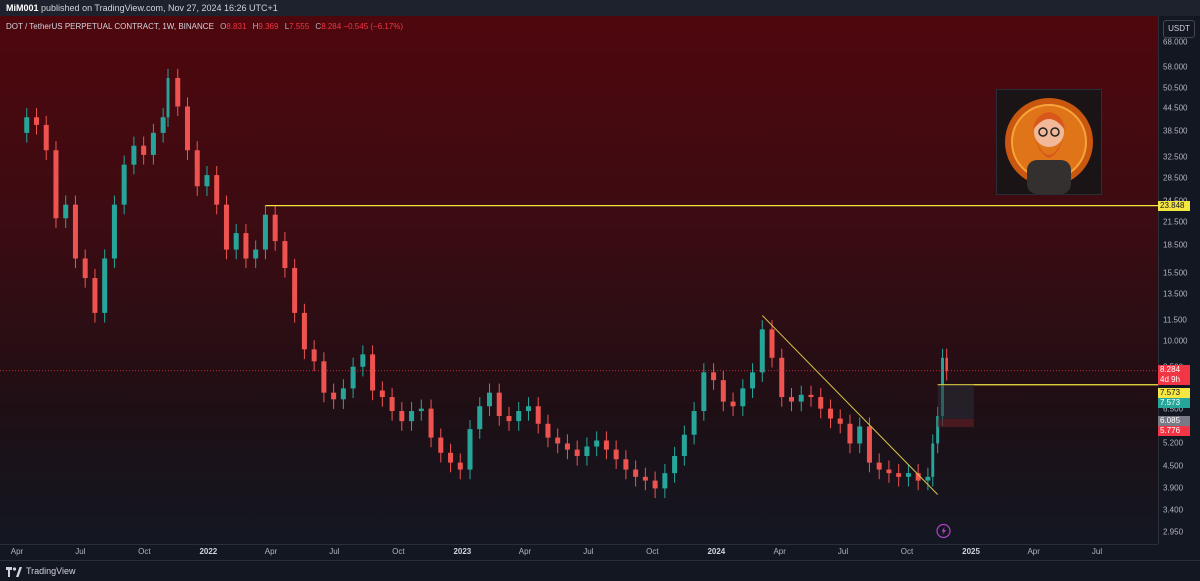 The height and width of the screenshot is (581, 1200). What do you see at coordinates (1049, 142) in the screenshot?
I see `author-avatar-image` at bounding box center [1049, 142].